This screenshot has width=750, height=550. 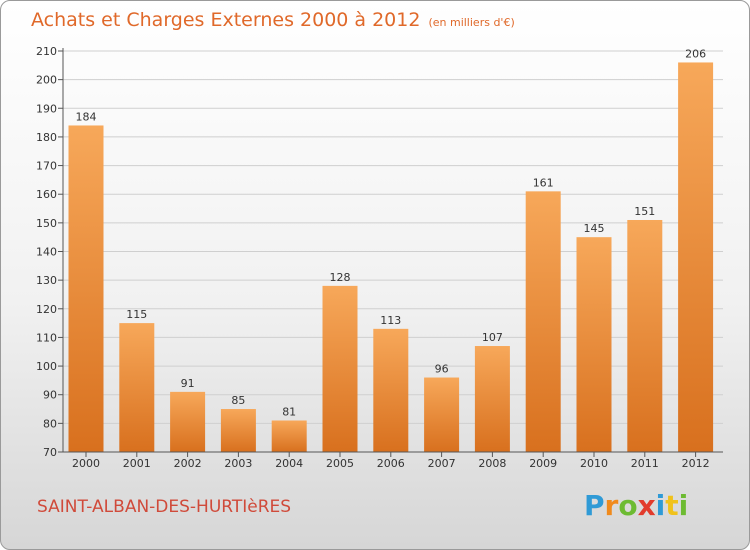 I want to click on x-tick-label: 2012, so click(x=696, y=463).